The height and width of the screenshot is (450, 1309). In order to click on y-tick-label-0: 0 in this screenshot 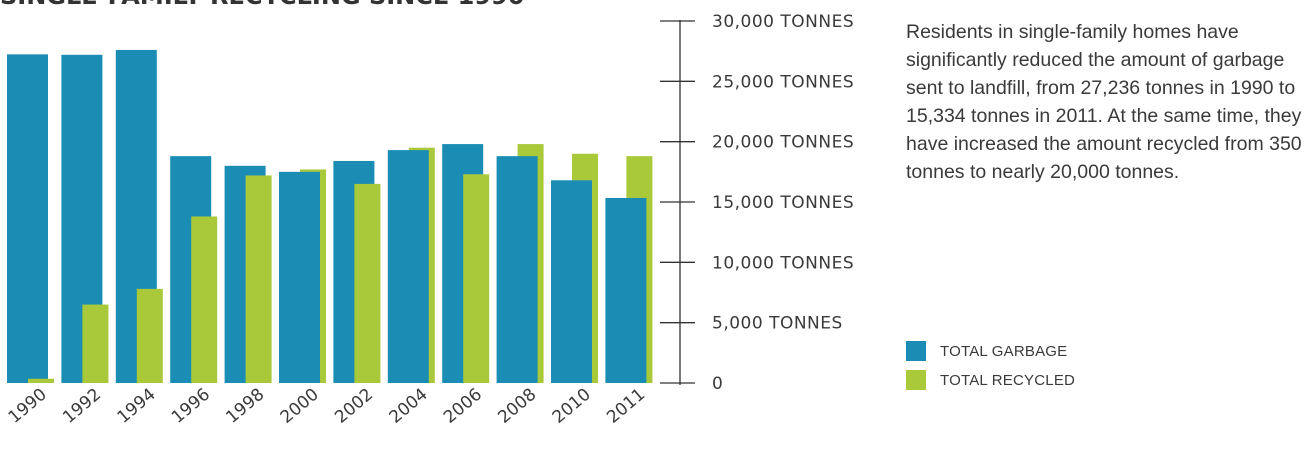, I will do `click(717, 384)`.